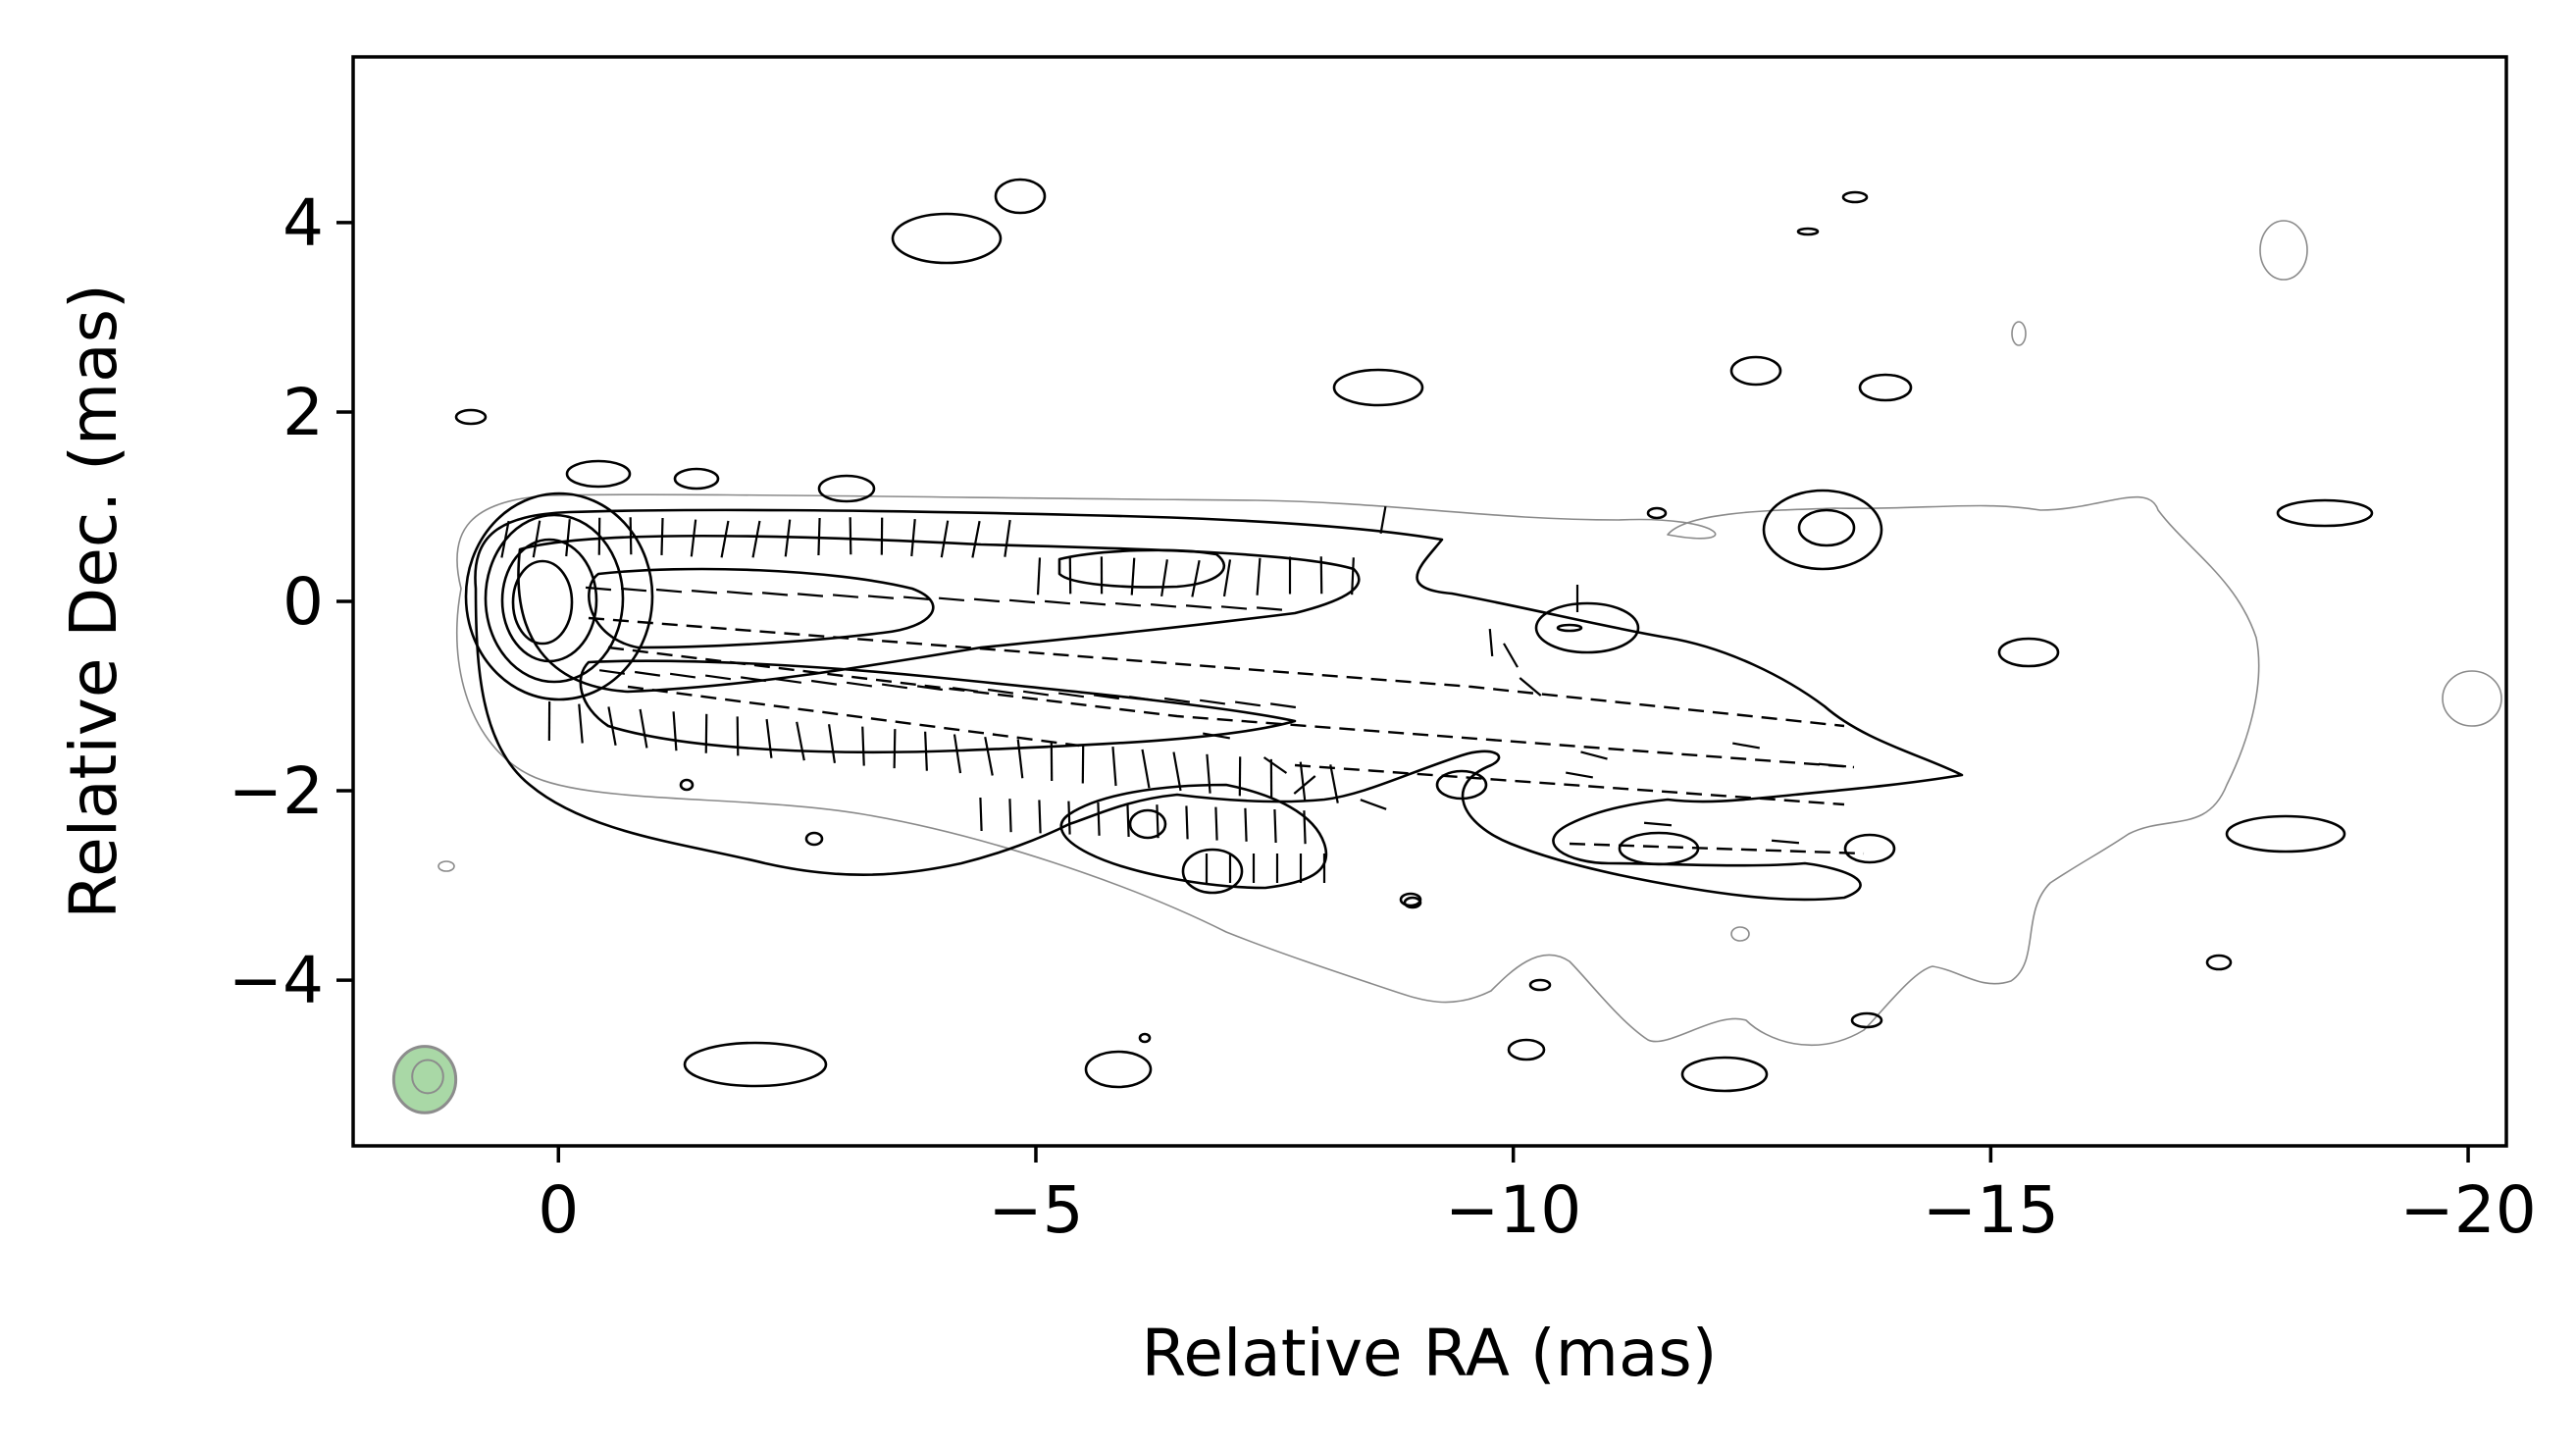 This screenshot has height=1449, width=2576. I want to click on beam-ellipse, so click(424, 1080).